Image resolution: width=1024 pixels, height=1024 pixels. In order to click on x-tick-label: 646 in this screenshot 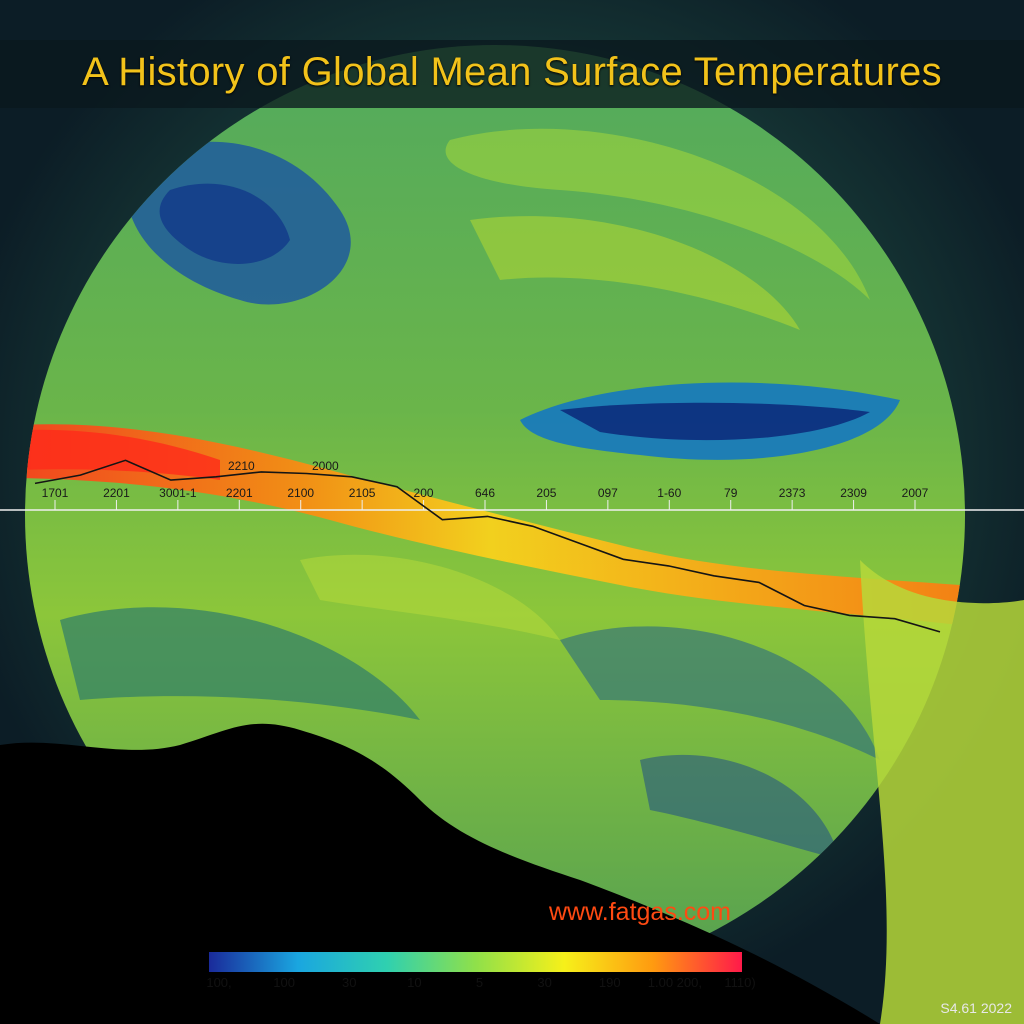, I will do `click(485, 493)`.